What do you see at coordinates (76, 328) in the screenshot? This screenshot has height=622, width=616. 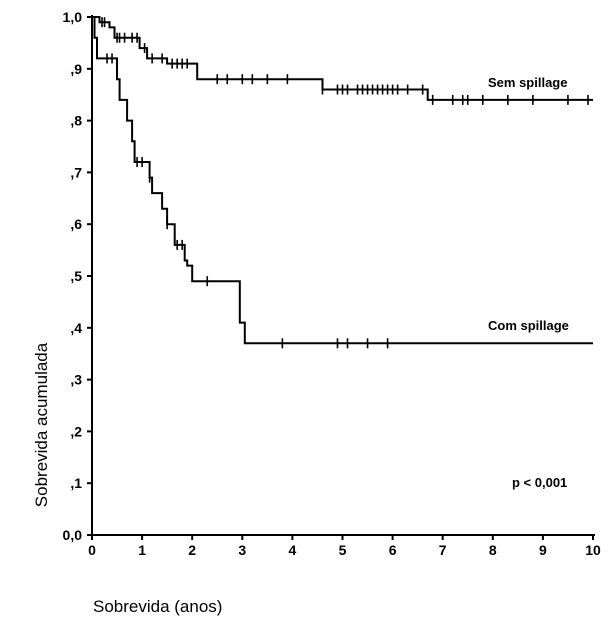 I see `y-tick-label: ,4` at bounding box center [76, 328].